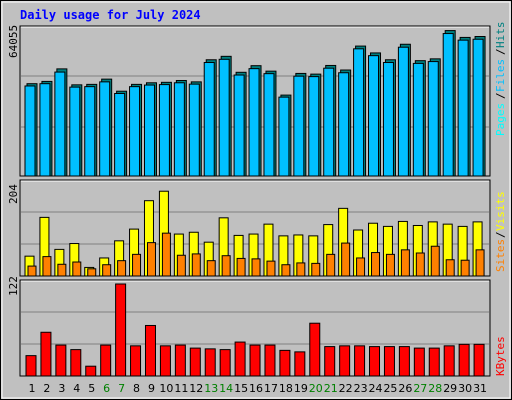 This screenshot has height=400, width=512. What do you see at coordinates (226, 388) in the screenshot?
I see `x-tick-label: 14` at bounding box center [226, 388].